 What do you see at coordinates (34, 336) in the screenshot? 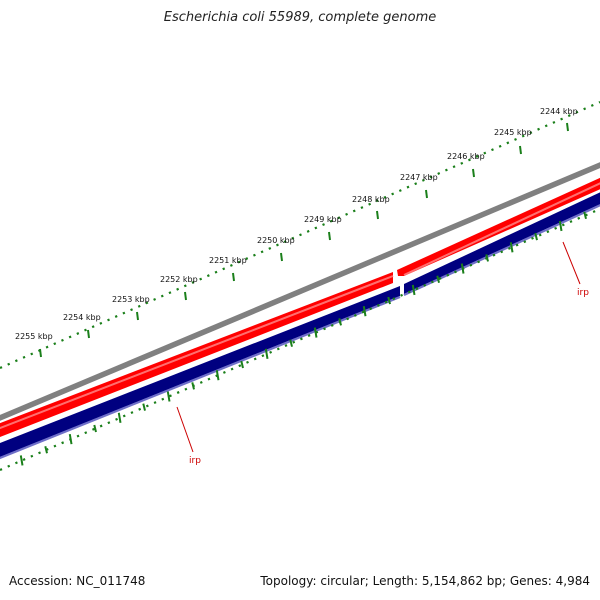
I see `ruler-label: 2255 kbp` at bounding box center [34, 336].